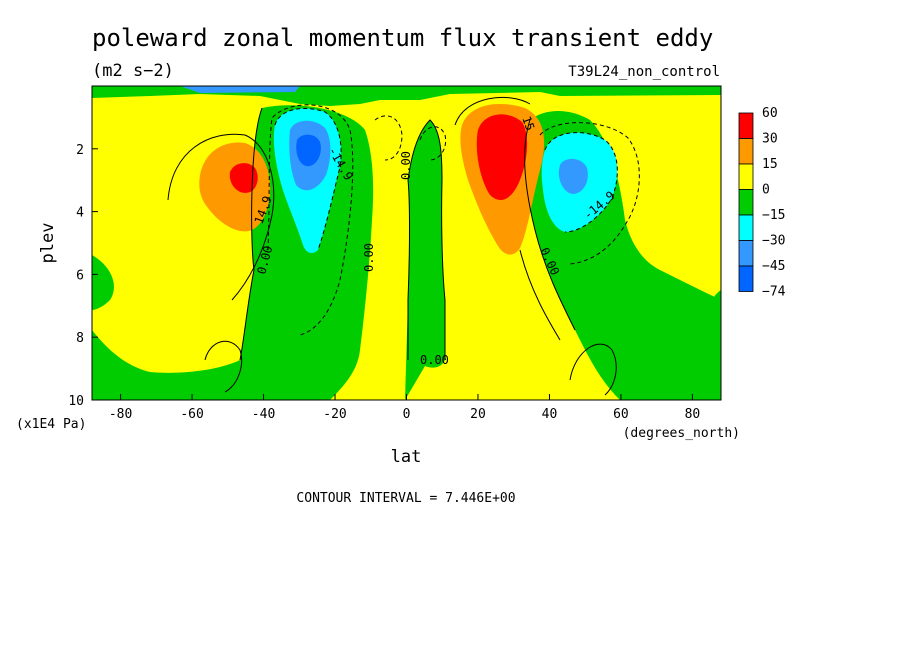 The image size is (904, 654). I want to click on neg-deep-sh, so click(308, 150).